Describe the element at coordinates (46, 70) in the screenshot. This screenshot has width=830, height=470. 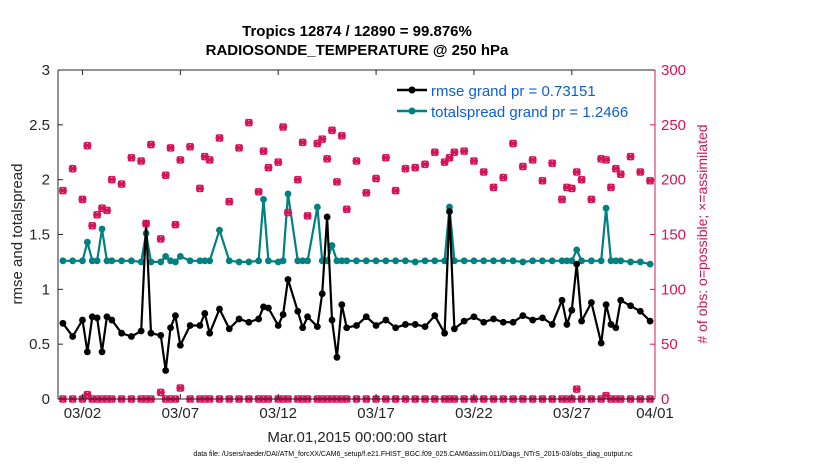
I see `y-tick-label: 3` at that location.